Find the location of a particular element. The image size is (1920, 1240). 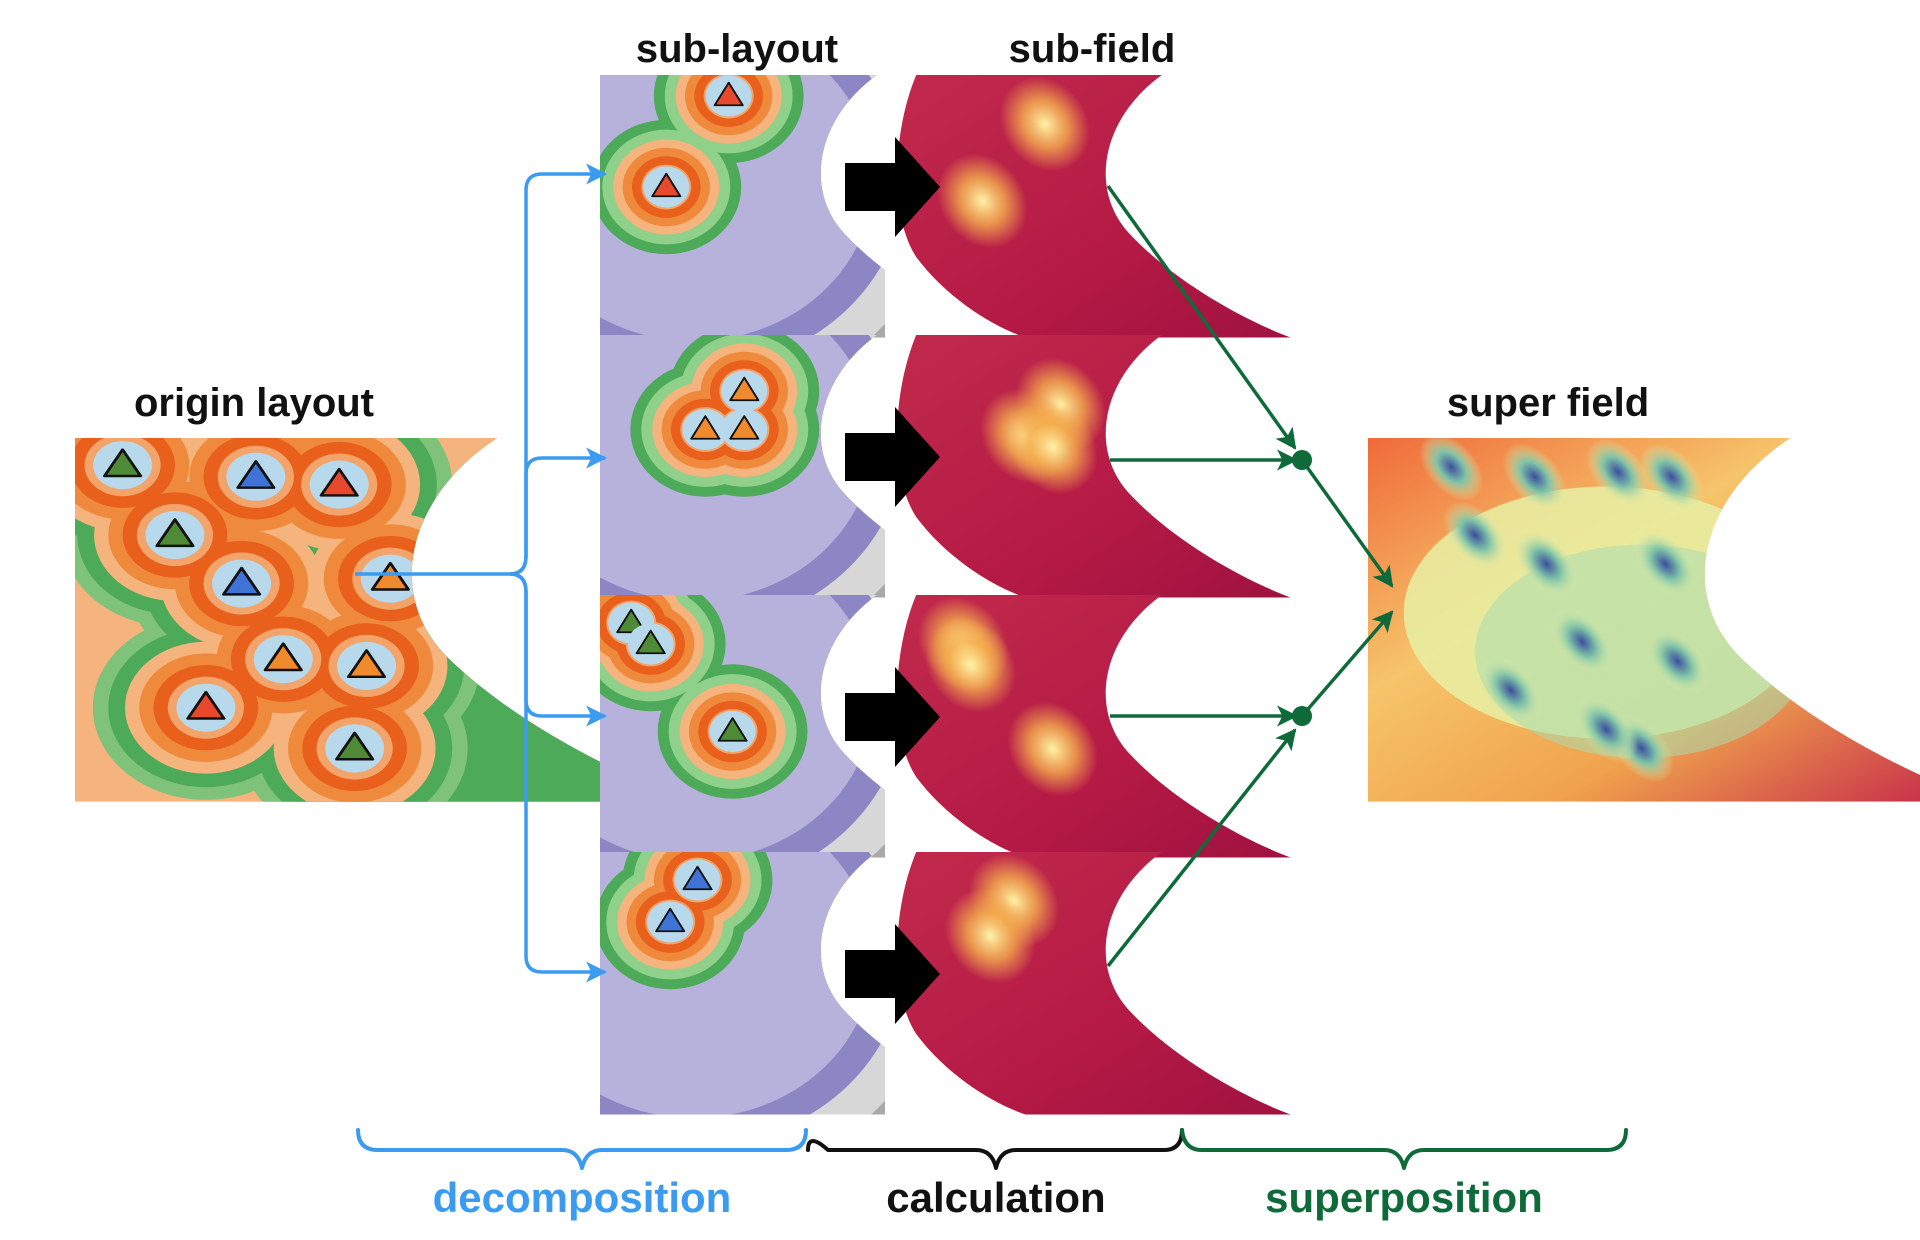

superposition-label: superposition is located at coordinates (1404, 1197).